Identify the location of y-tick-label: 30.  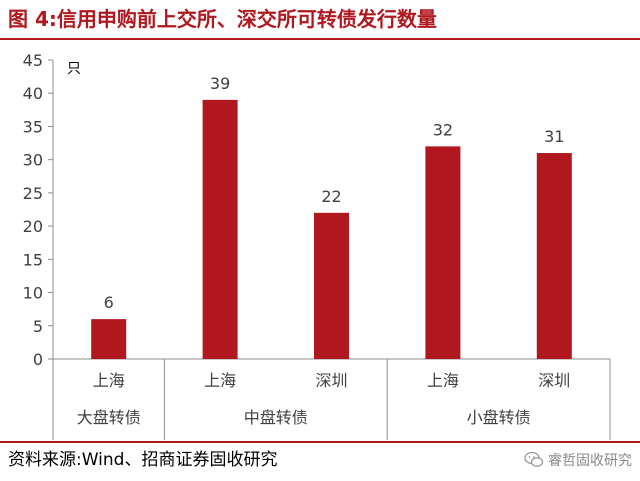
(33, 160).